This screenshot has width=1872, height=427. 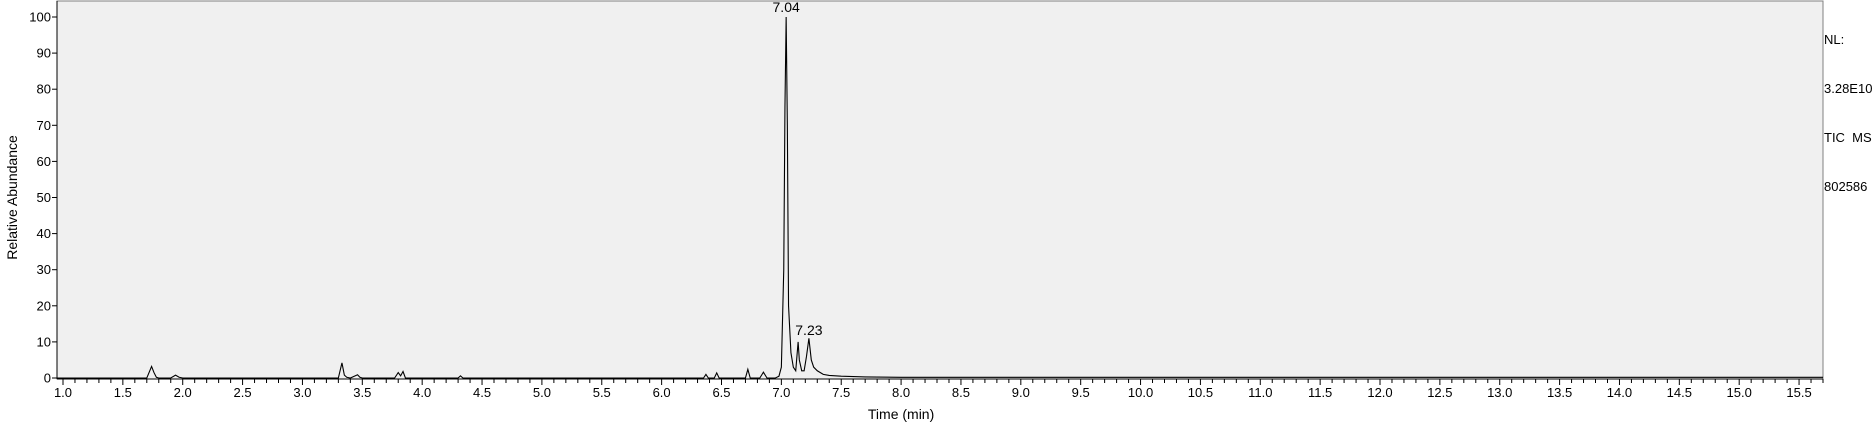 What do you see at coordinates (422, 392) in the screenshot?
I see `x-tick-label: 4.0` at bounding box center [422, 392].